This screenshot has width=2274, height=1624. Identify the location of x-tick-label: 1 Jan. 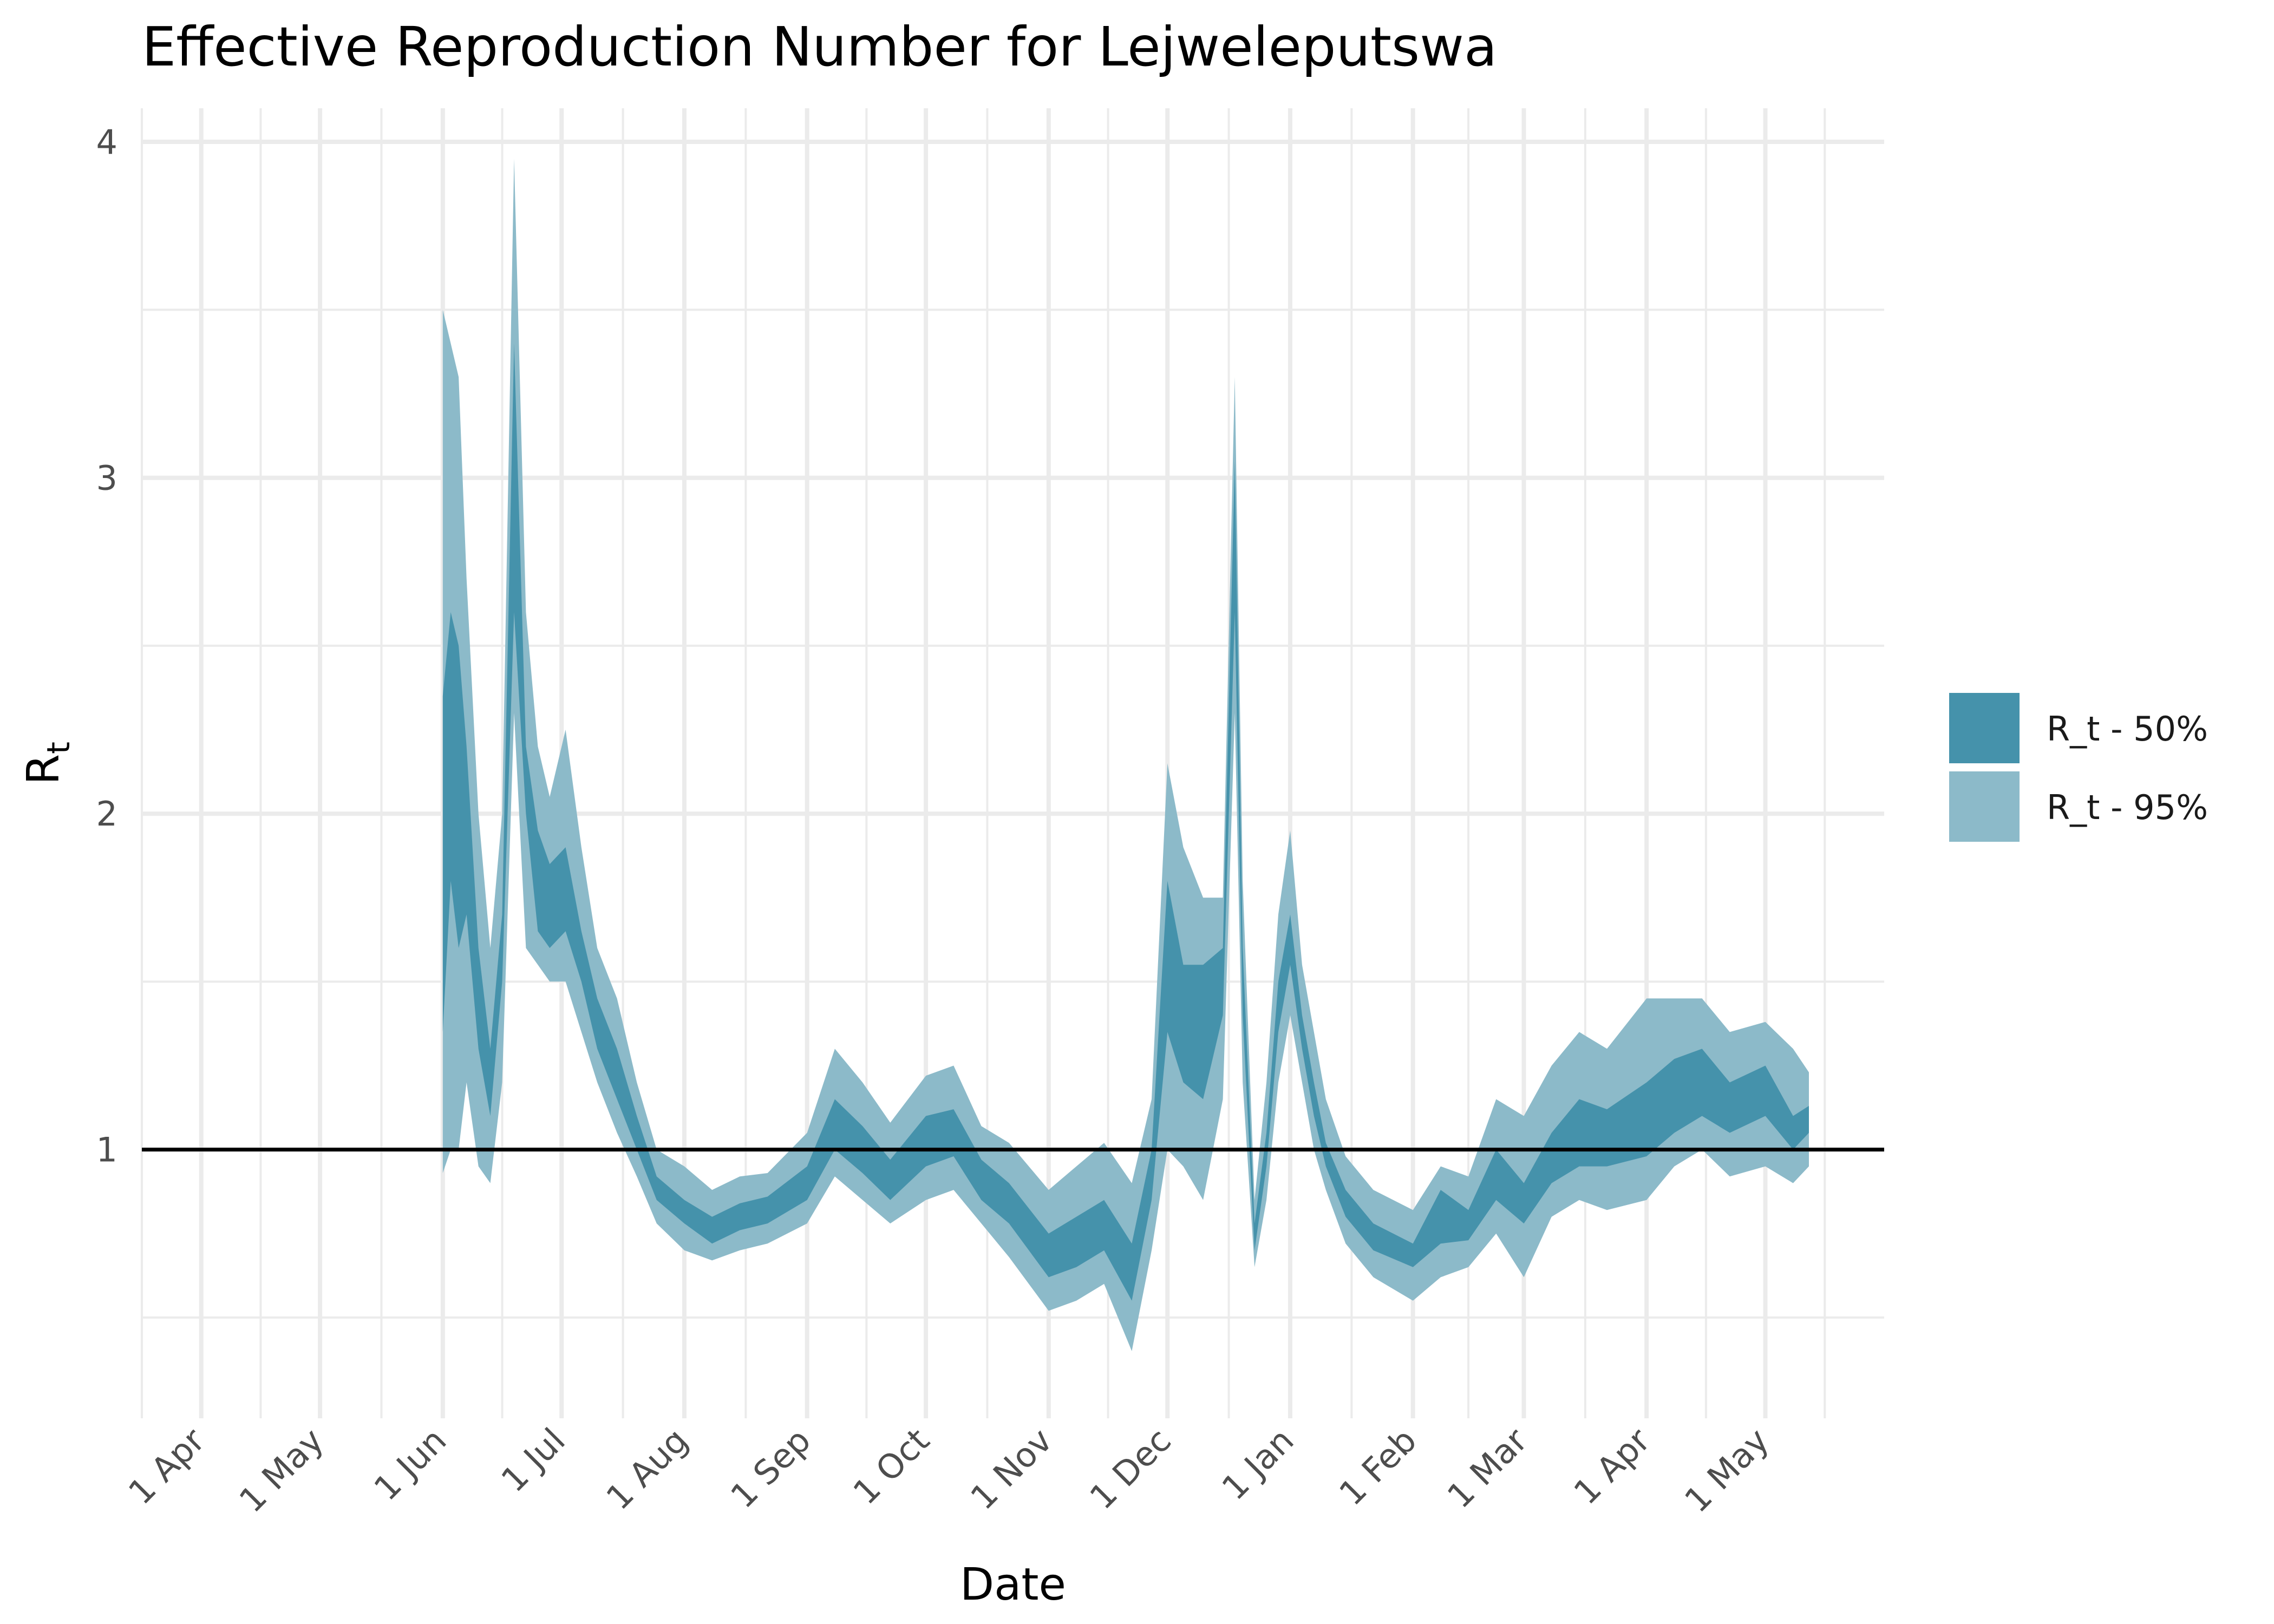
(1258, 1464).